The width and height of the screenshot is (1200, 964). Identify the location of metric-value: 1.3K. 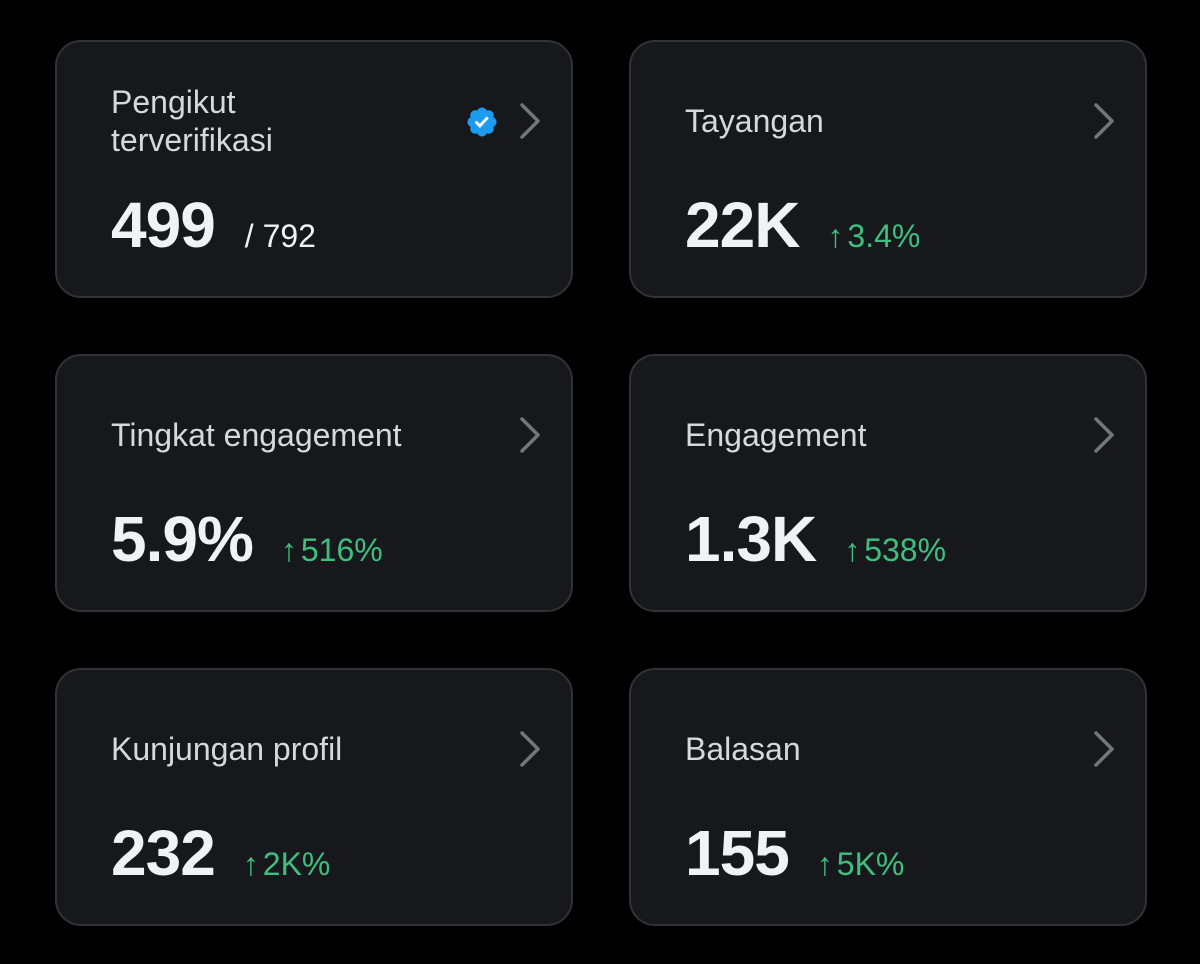
(751, 539).